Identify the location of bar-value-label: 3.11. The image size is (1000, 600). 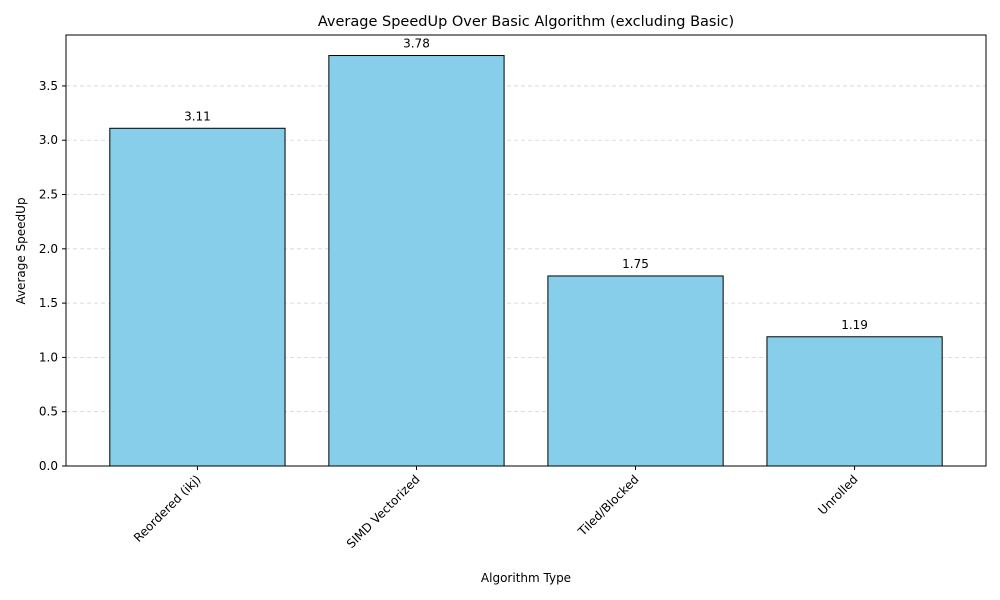
(197, 116).